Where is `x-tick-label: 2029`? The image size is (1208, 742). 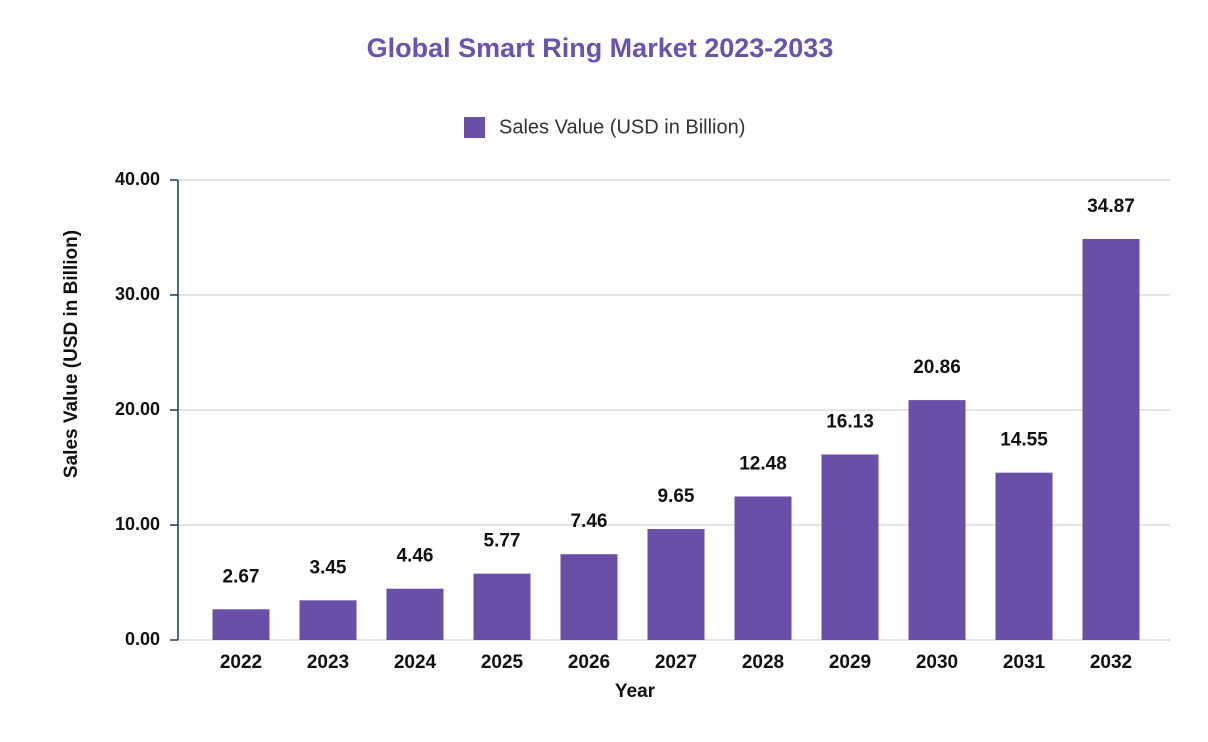
x-tick-label: 2029 is located at coordinates (850, 662).